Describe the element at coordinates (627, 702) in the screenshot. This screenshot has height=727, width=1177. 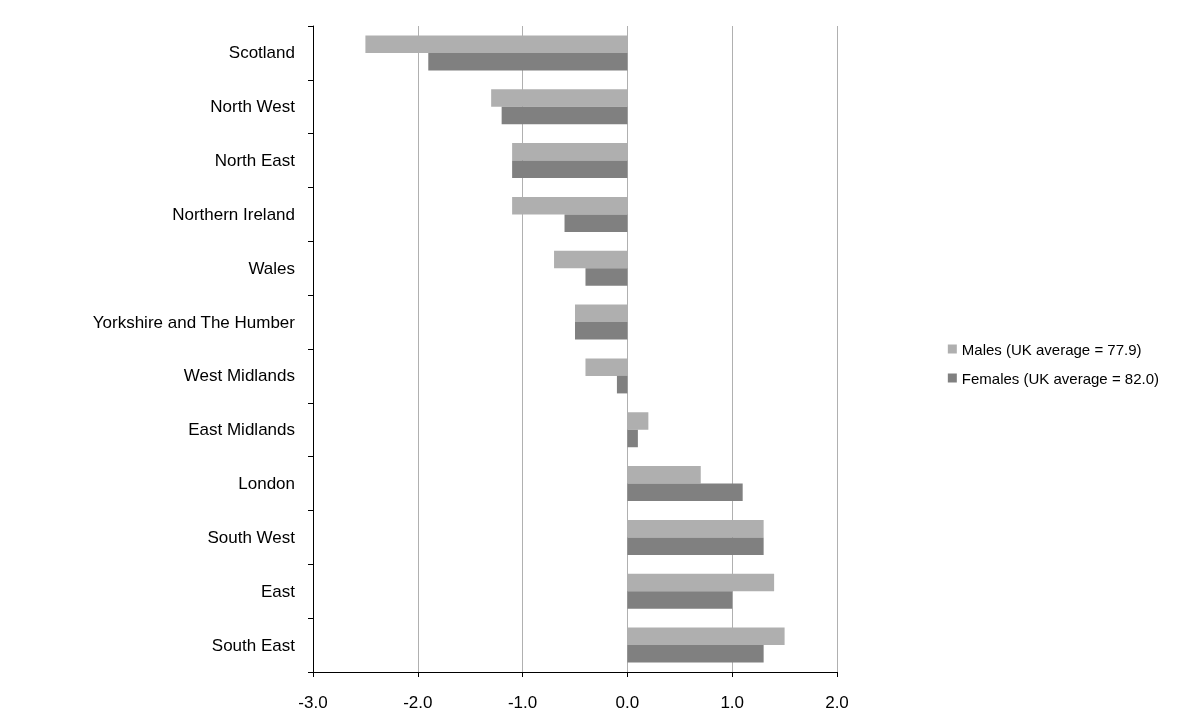
I see `x-tick-label: 0.0` at that location.